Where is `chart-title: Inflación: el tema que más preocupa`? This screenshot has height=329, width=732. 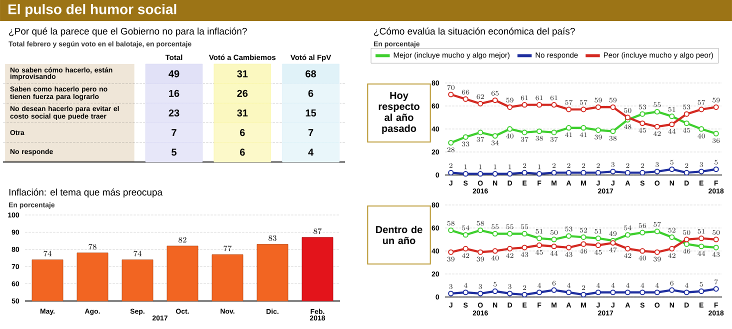 chart-title: Inflación: el tema que más preocupa is located at coordinates (86, 193).